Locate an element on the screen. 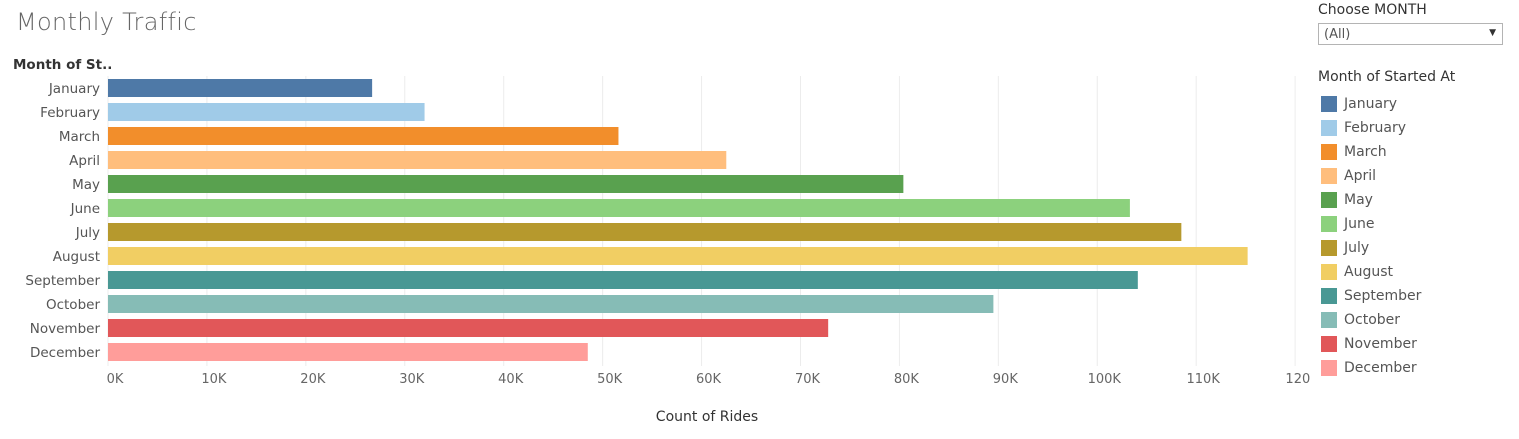  y-category-label: November is located at coordinates (65, 329).